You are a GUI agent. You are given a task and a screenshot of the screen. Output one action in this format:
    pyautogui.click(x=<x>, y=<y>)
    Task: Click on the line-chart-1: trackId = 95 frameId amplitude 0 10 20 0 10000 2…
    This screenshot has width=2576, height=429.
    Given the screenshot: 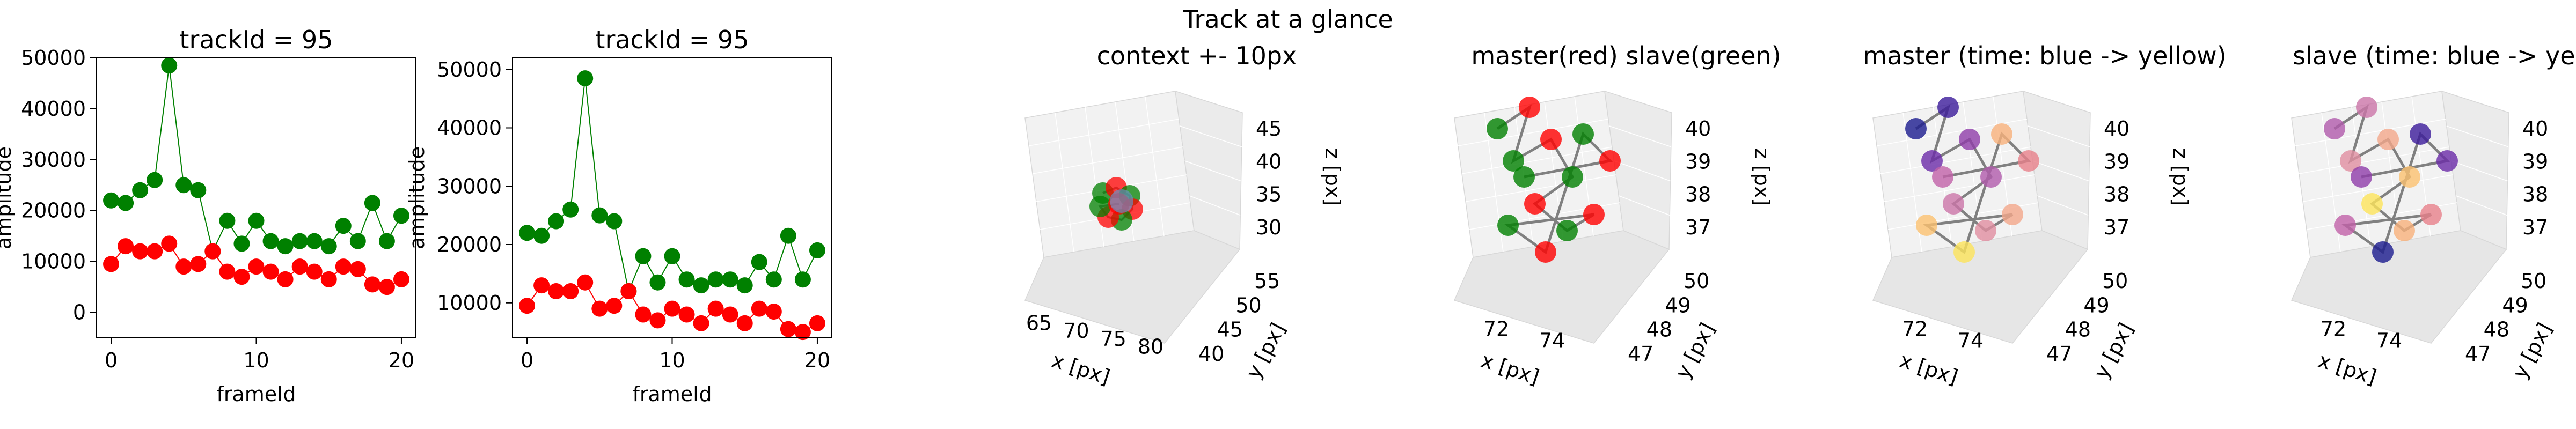 What is the action you would take?
    pyautogui.click(x=208, y=215)
    